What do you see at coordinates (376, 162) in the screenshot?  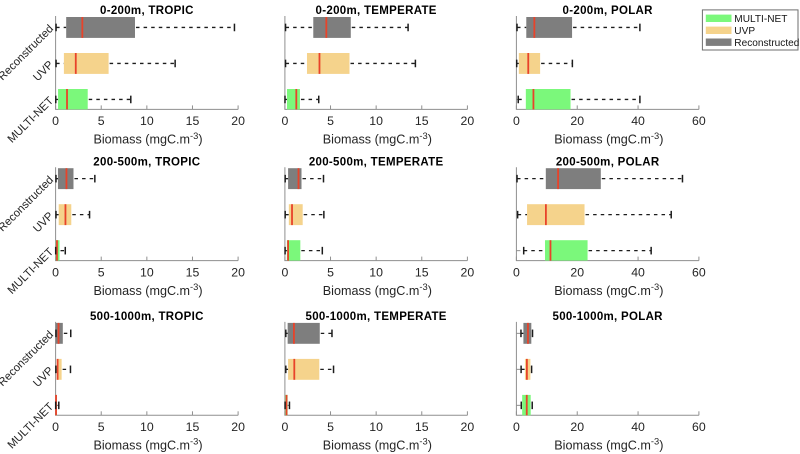 I see `svg-text: 200-500m, TEMPERATE` at bounding box center [376, 162].